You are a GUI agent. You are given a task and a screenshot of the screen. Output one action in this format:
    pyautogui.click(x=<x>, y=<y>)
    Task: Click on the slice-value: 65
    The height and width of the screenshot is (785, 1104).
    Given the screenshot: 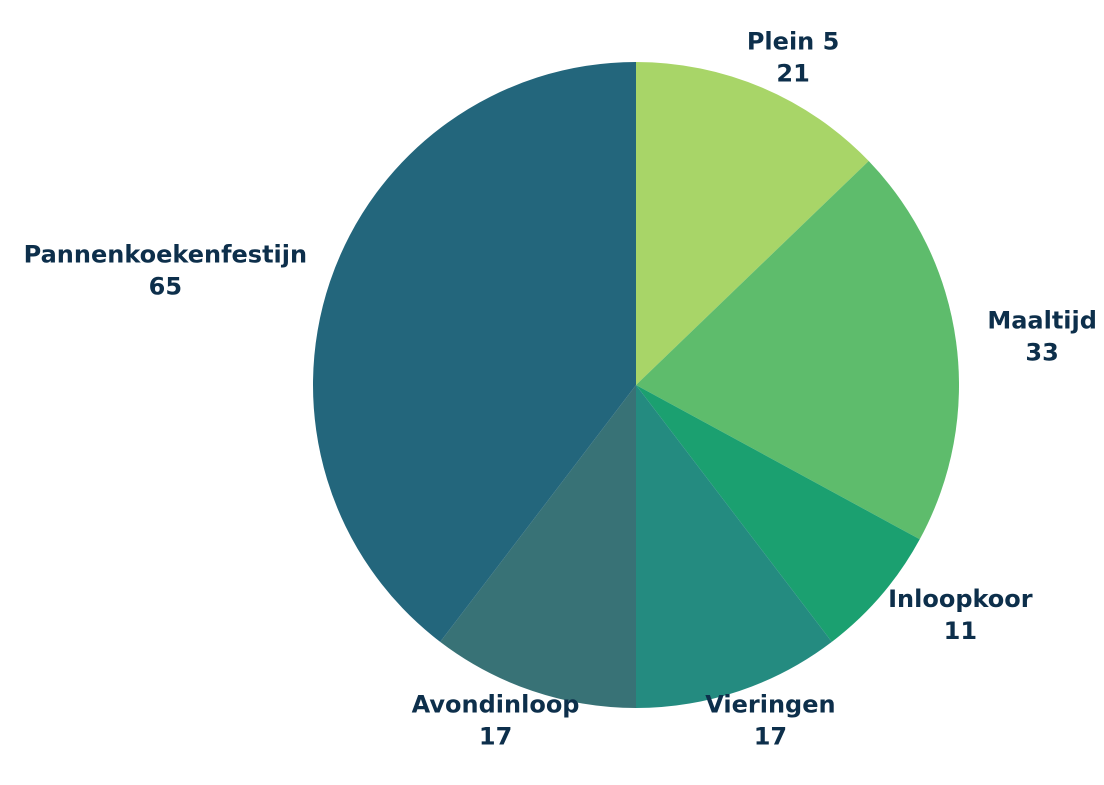 What is the action you would take?
    pyautogui.click(x=165, y=286)
    